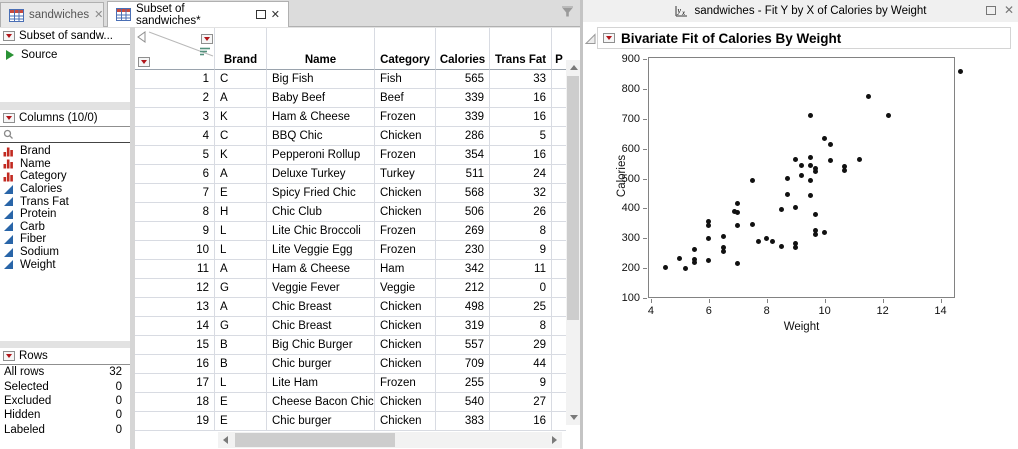  What do you see at coordinates (521, 402) in the screenshot?
I see `data-cell: 27` at bounding box center [521, 402].